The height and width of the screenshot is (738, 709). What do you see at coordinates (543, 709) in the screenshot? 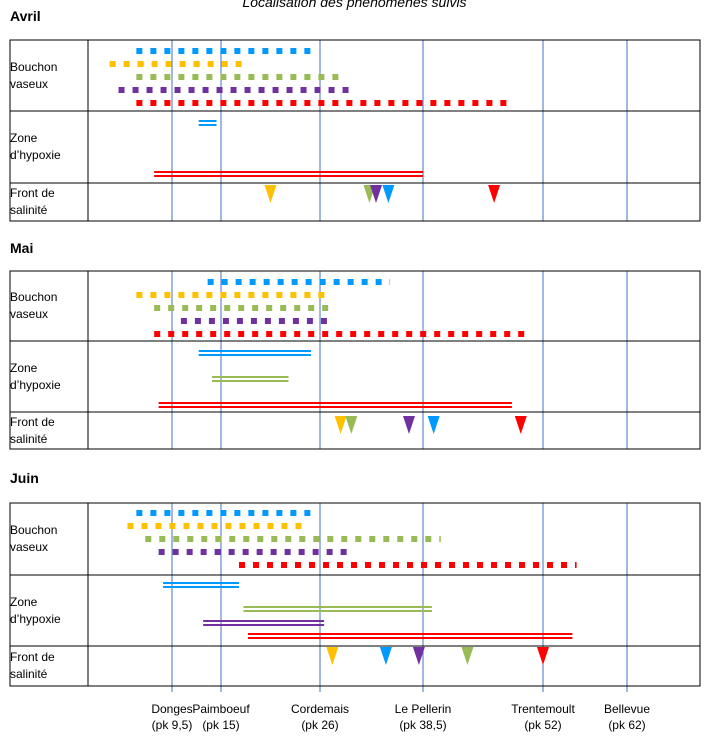
I see `tick-name: Trentemoult` at bounding box center [543, 709].